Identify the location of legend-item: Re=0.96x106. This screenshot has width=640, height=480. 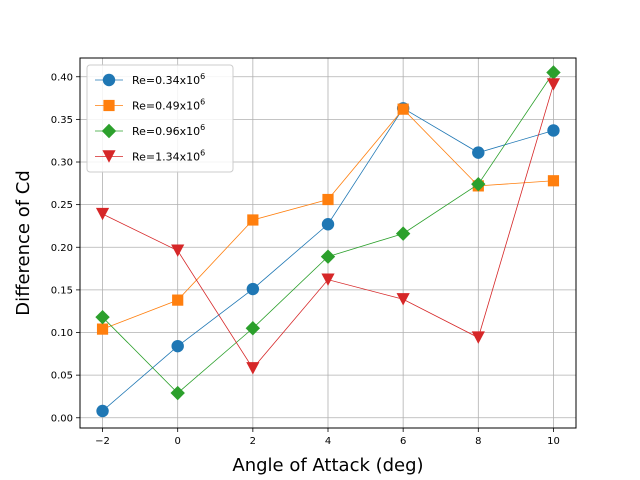
(150, 131).